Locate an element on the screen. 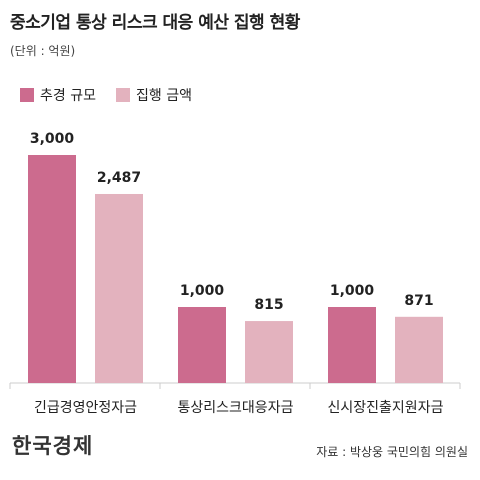 This screenshot has width=480, height=480. legend-label-budget: 추경 규모 is located at coordinates (68, 96).